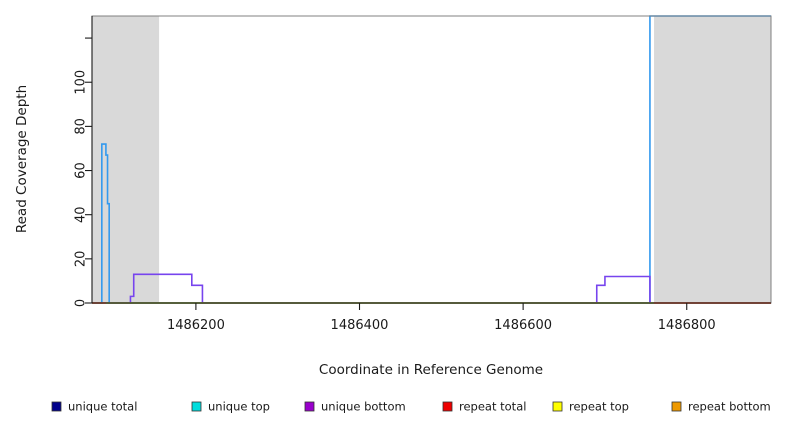 The width and height of the screenshot is (792, 432). Describe the element at coordinates (196, 325) in the screenshot. I see `x-tick-label-0: 1486200` at that location.